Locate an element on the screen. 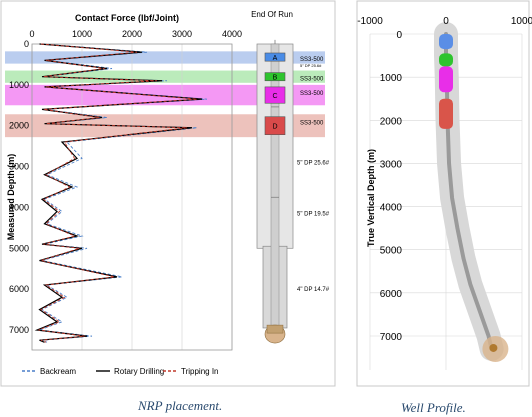 The image size is (532, 417). left-y-tick-label: 7000 is located at coordinates (19, 330).